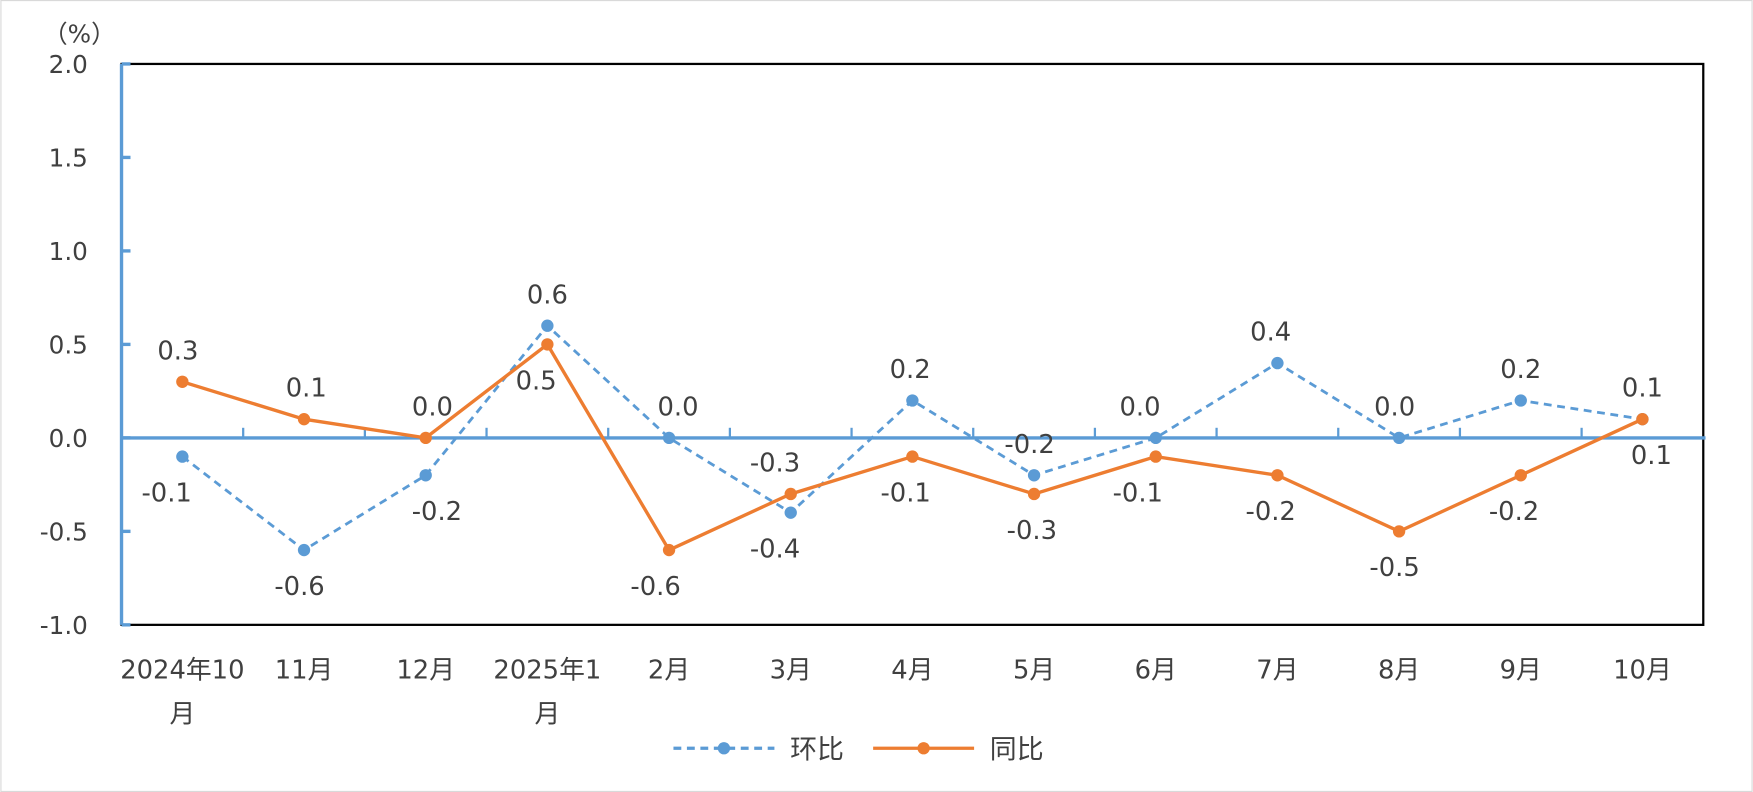 This screenshot has height=792, width=1753. What do you see at coordinates (547, 295) in the screenshot?
I see `data-label: 0.6` at bounding box center [547, 295].